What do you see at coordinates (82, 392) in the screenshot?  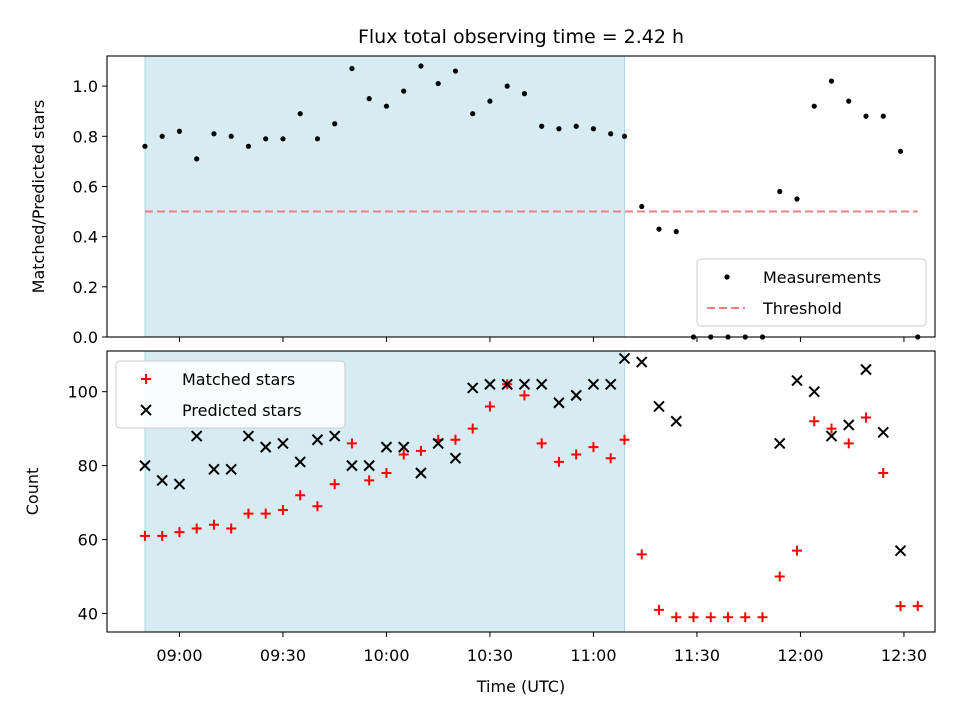 I see `y-tick-label: 100` at bounding box center [82, 392].